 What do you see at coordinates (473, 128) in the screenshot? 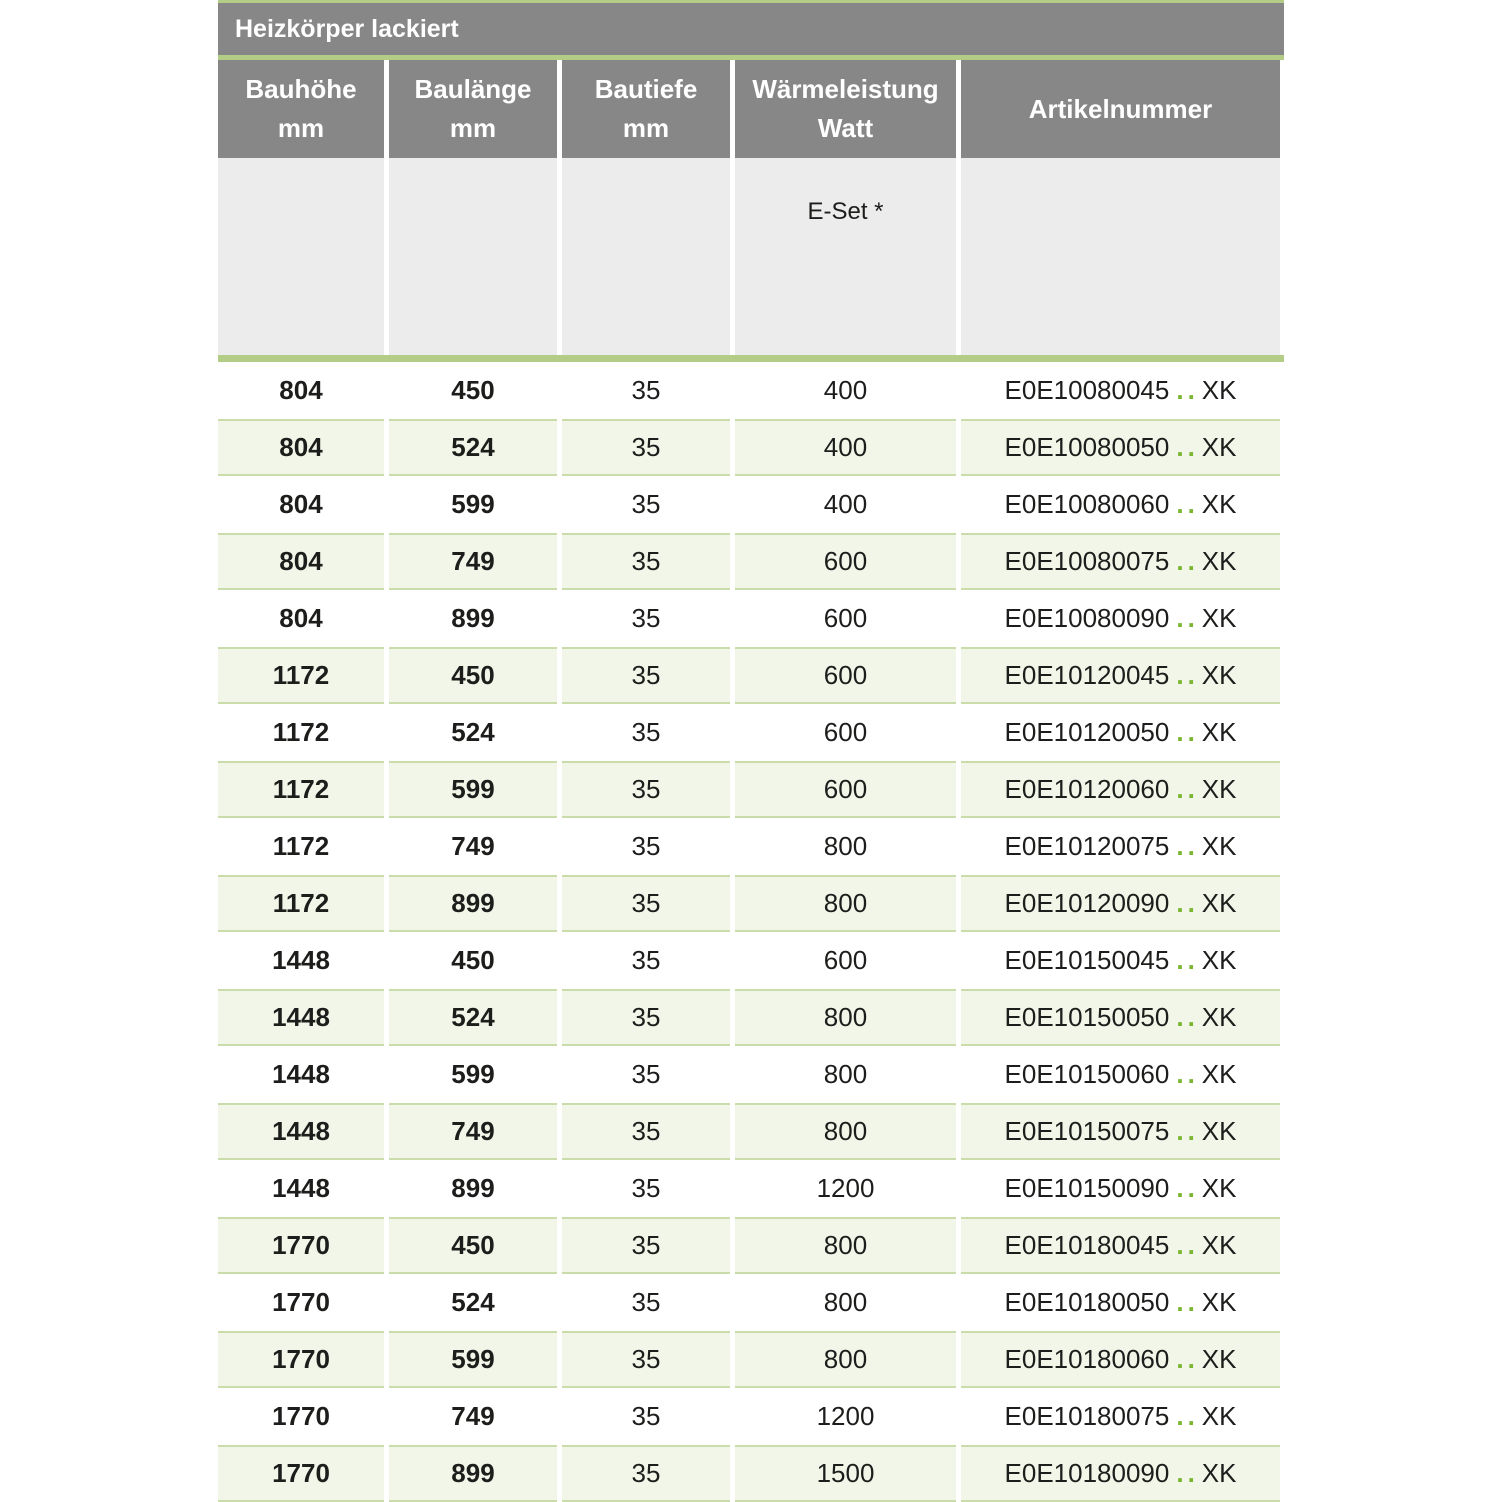
I see `column-header-unit: mm` at bounding box center [473, 128].